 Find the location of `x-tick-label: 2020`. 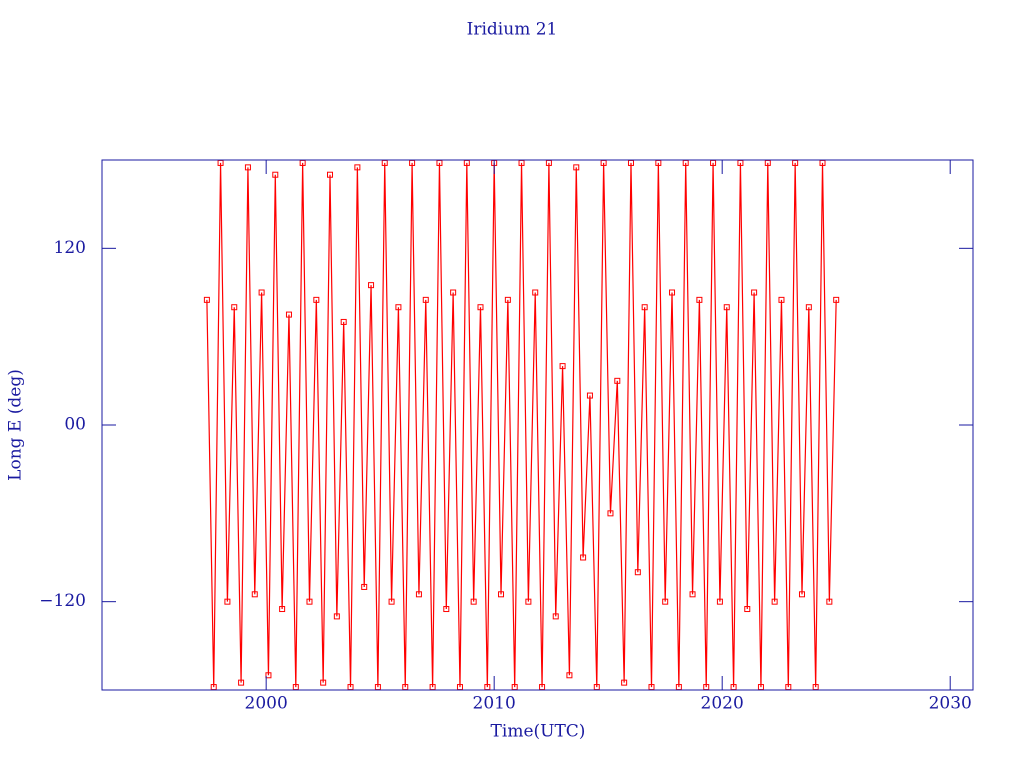

x-tick-label: 2020 is located at coordinates (722, 704).